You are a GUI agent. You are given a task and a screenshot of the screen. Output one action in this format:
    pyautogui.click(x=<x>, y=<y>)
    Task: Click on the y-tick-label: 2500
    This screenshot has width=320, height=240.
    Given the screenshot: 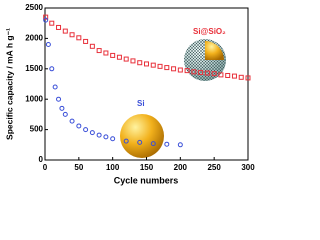 What is the action you would take?
    pyautogui.click(x=34, y=7)
    